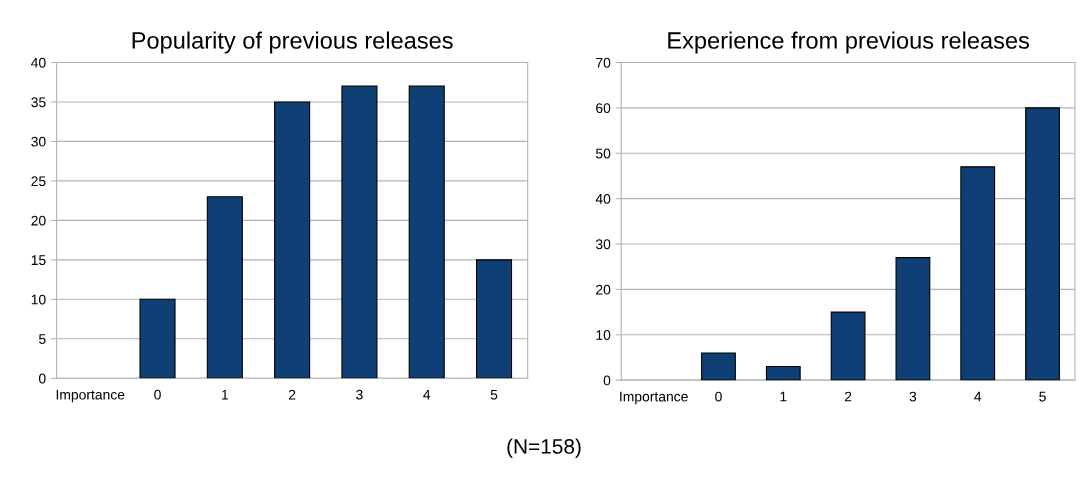  I want to click on y-tick-label: 15, so click(38, 260).